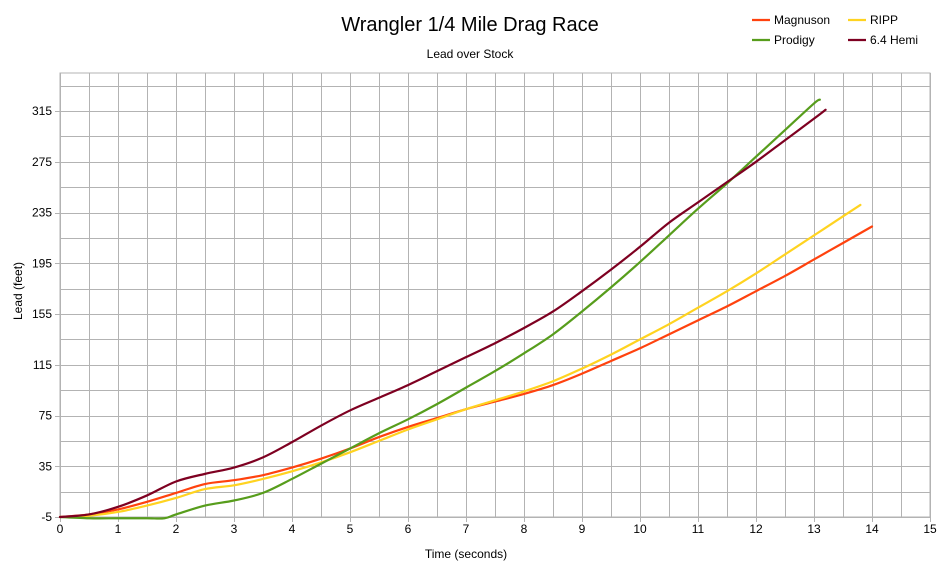 The height and width of the screenshot is (571, 947). What do you see at coordinates (582, 529) in the screenshot?
I see `x-tick-label: 9` at bounding box center [582, 529].